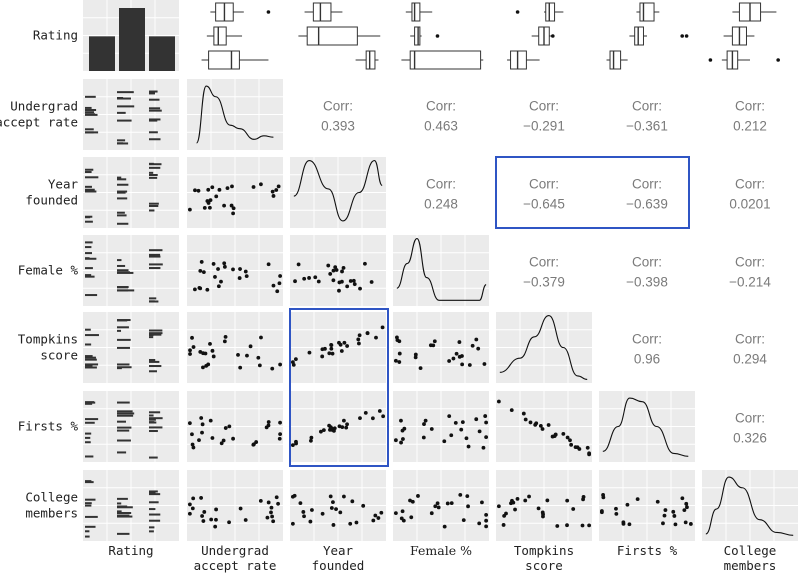 The height and width of the screenshot is (575, 800). What do you see at coordinates (544, 106) in the screenshot?
I see `correlation-label: Corr:` at bounding box center [544, 106].